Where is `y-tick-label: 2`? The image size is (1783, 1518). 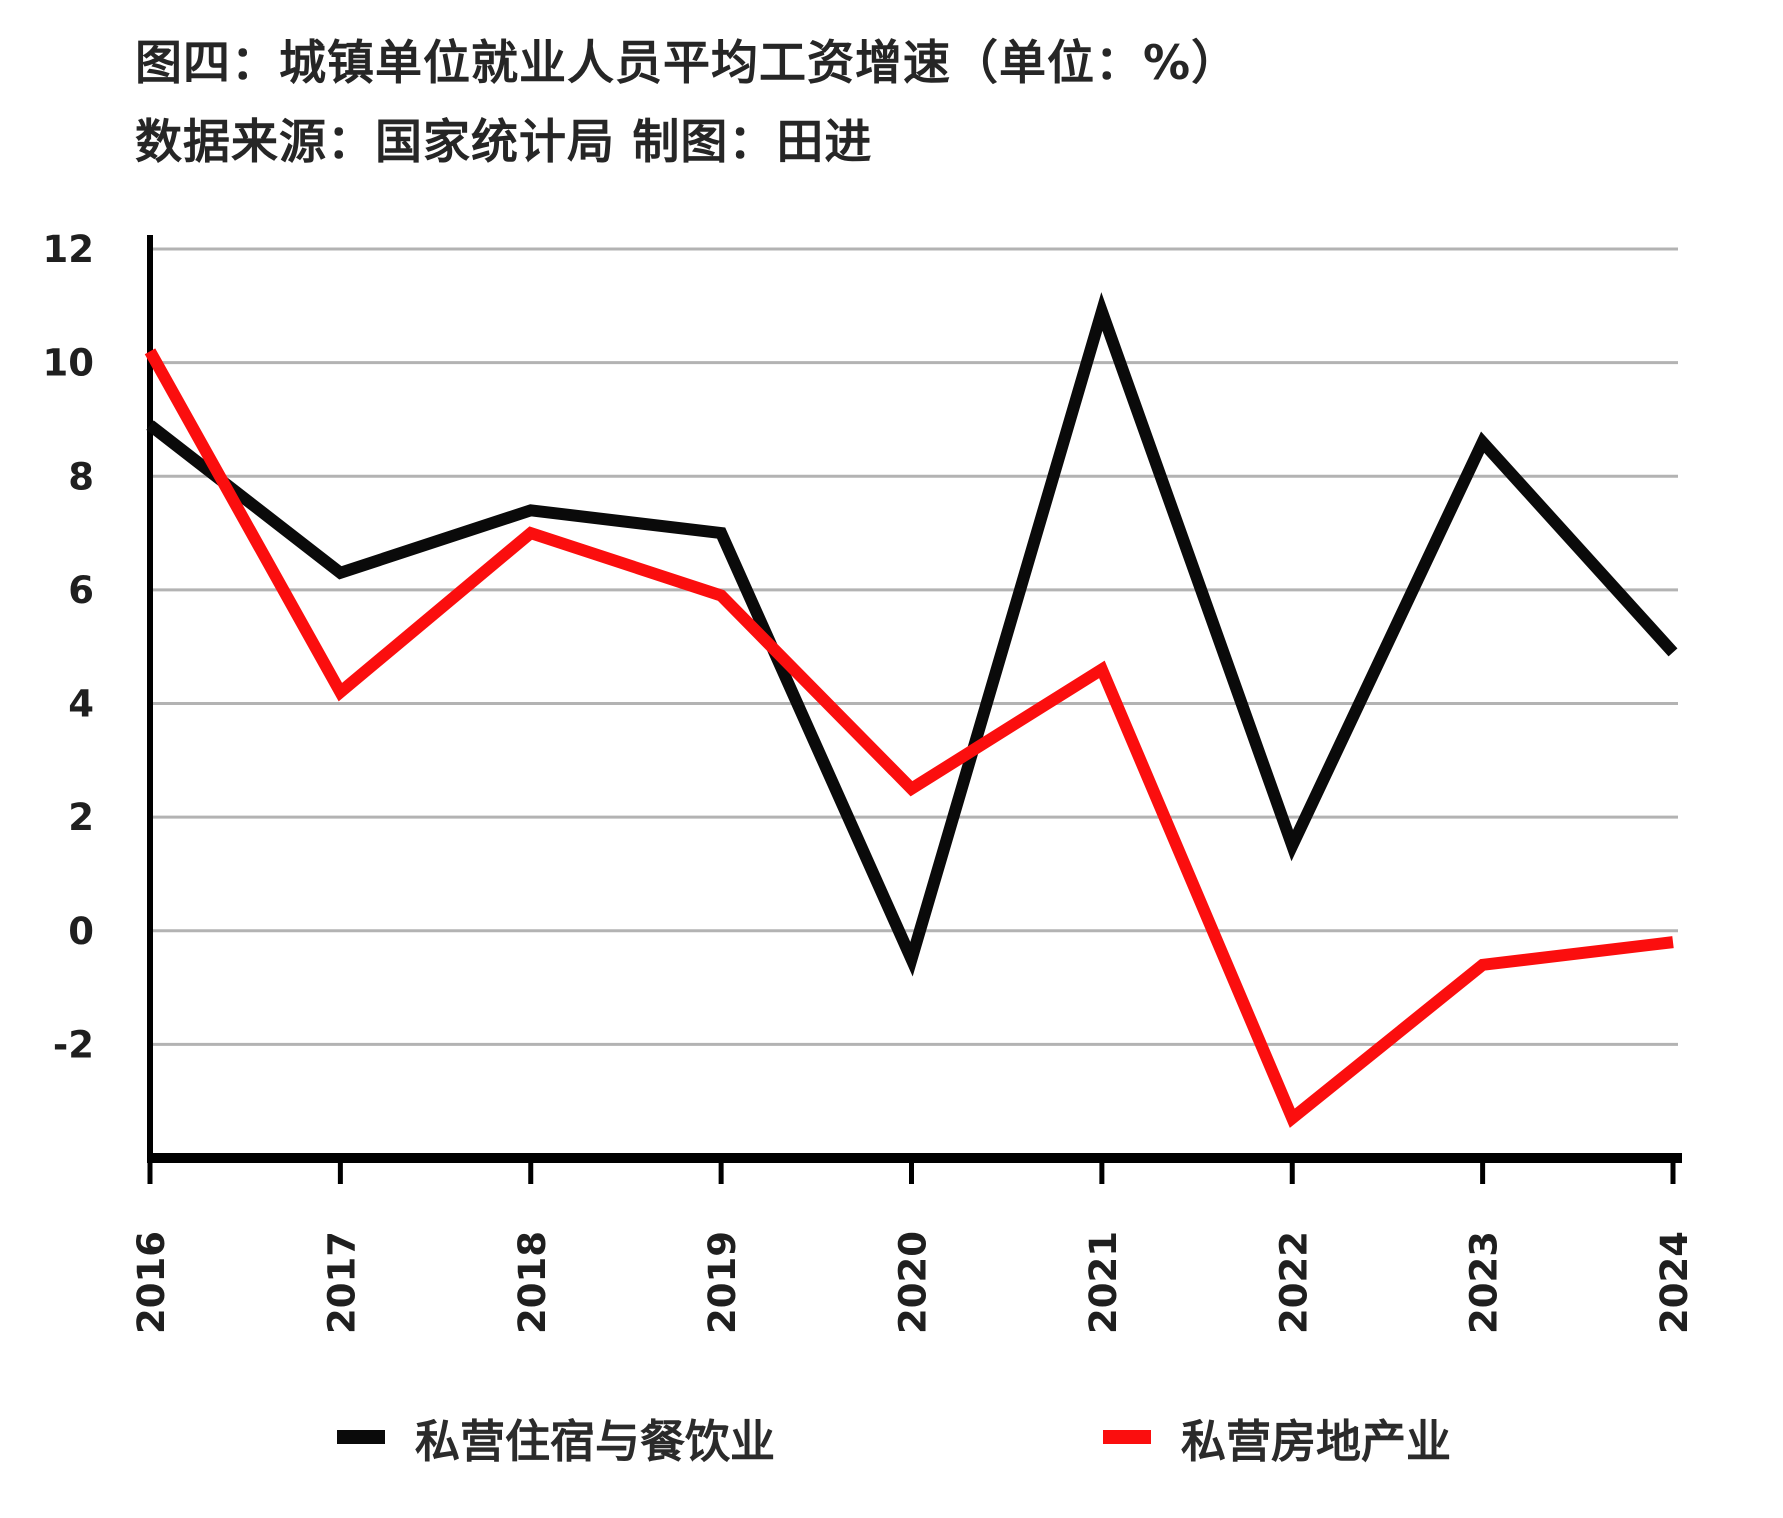 y-tick-label: 2 is located at coordinates (81, 817).